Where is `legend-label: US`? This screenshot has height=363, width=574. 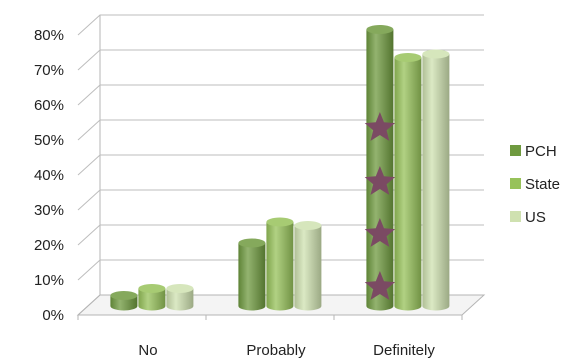 legend-label: US is located at coordinates (535, 217).